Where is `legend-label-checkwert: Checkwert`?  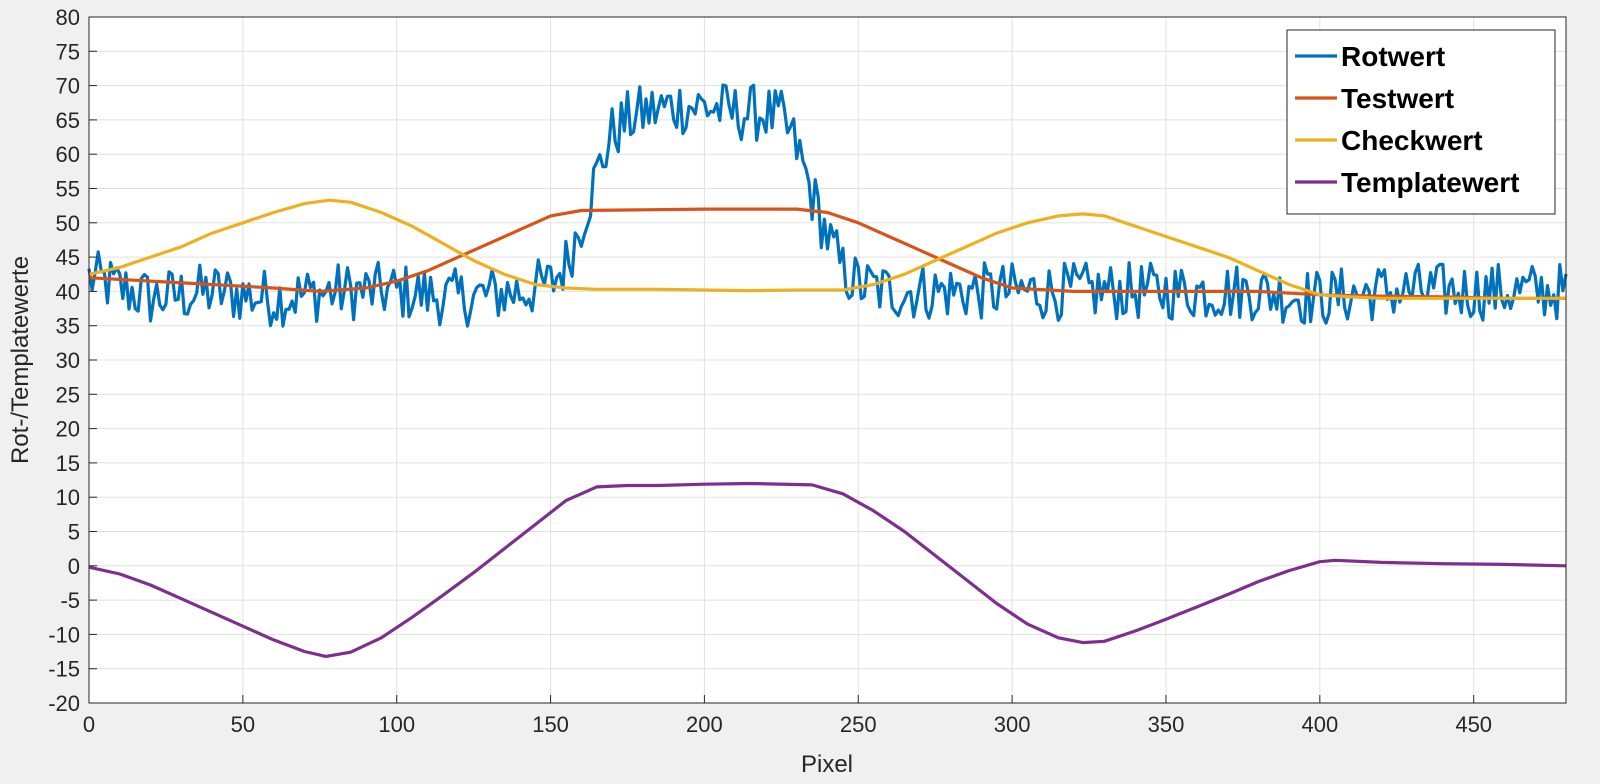
legend-label-checkwert: Checkwert is located at coordinates (1412, 140).